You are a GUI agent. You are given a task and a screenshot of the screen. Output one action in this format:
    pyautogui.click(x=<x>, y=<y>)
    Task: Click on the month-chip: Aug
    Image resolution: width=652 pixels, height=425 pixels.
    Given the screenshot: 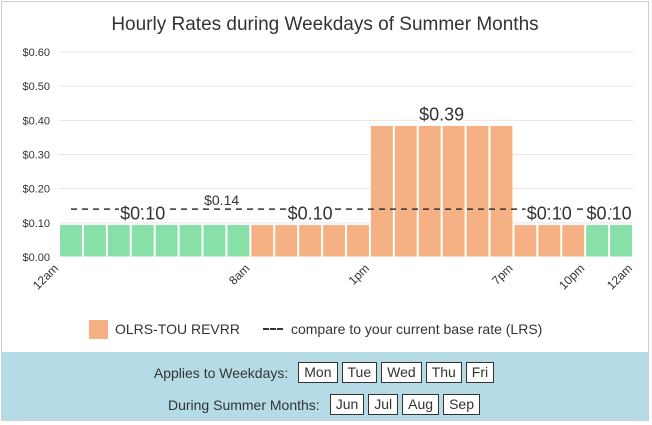 What is the action you would take?
    pyautogui.click(x=421, y=404)
    